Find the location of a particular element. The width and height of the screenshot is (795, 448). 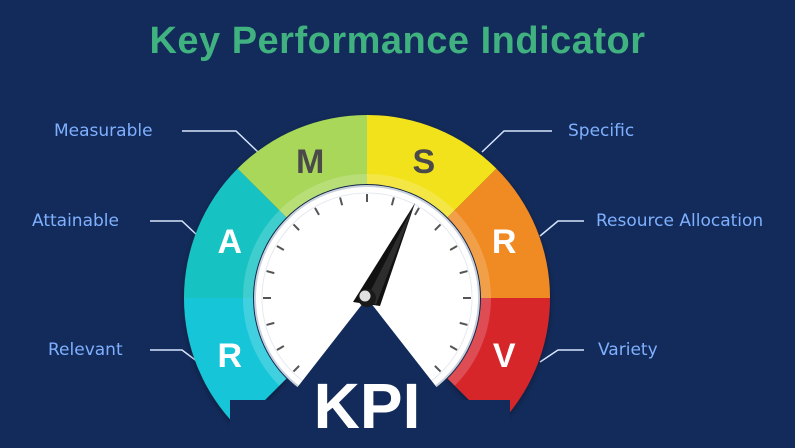

label-resource-allocation: Resource Allocation is located at coordinates (680, 221).